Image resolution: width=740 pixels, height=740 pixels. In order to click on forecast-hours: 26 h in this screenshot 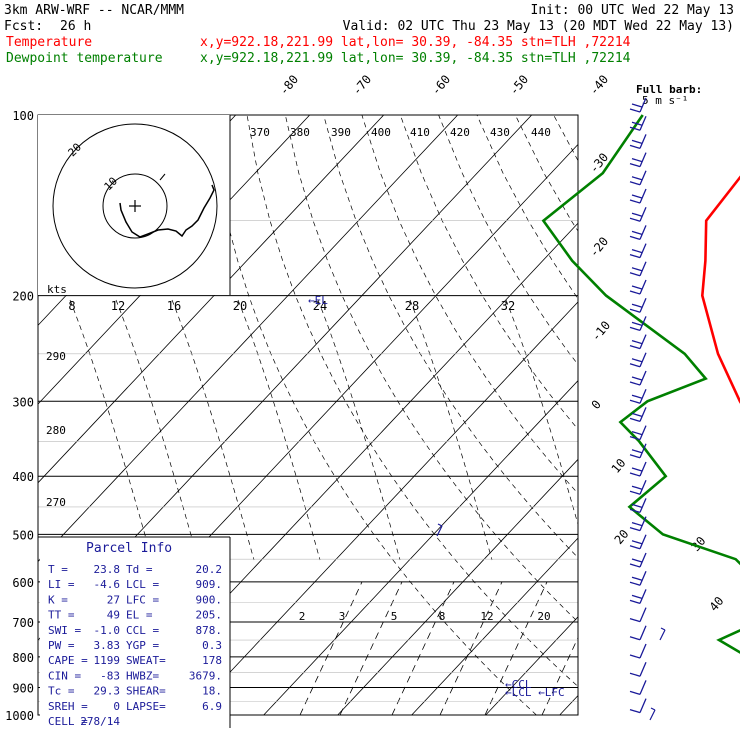, I will do `click(75, 26)`.